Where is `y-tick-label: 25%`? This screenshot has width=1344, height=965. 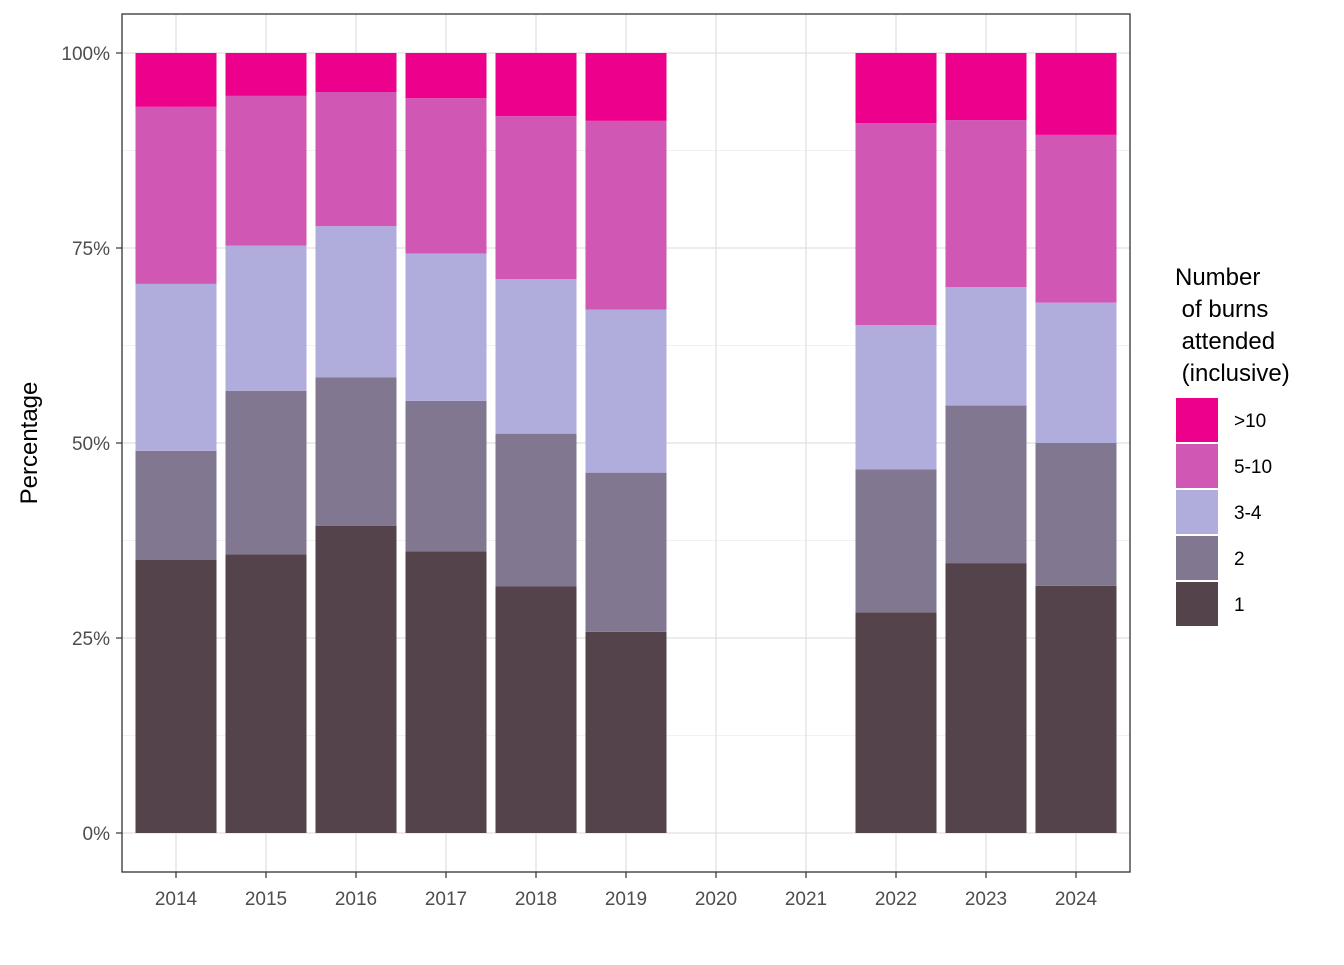
y-tick-label: 25% is located at coordinates (91, 639).